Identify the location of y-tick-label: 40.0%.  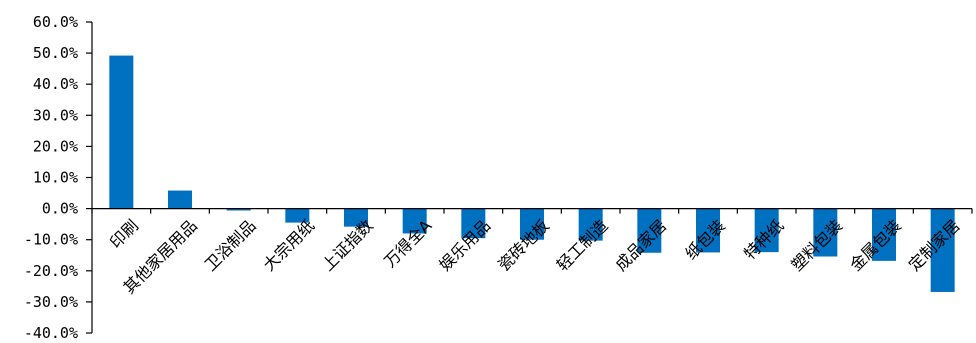
(55, 84).